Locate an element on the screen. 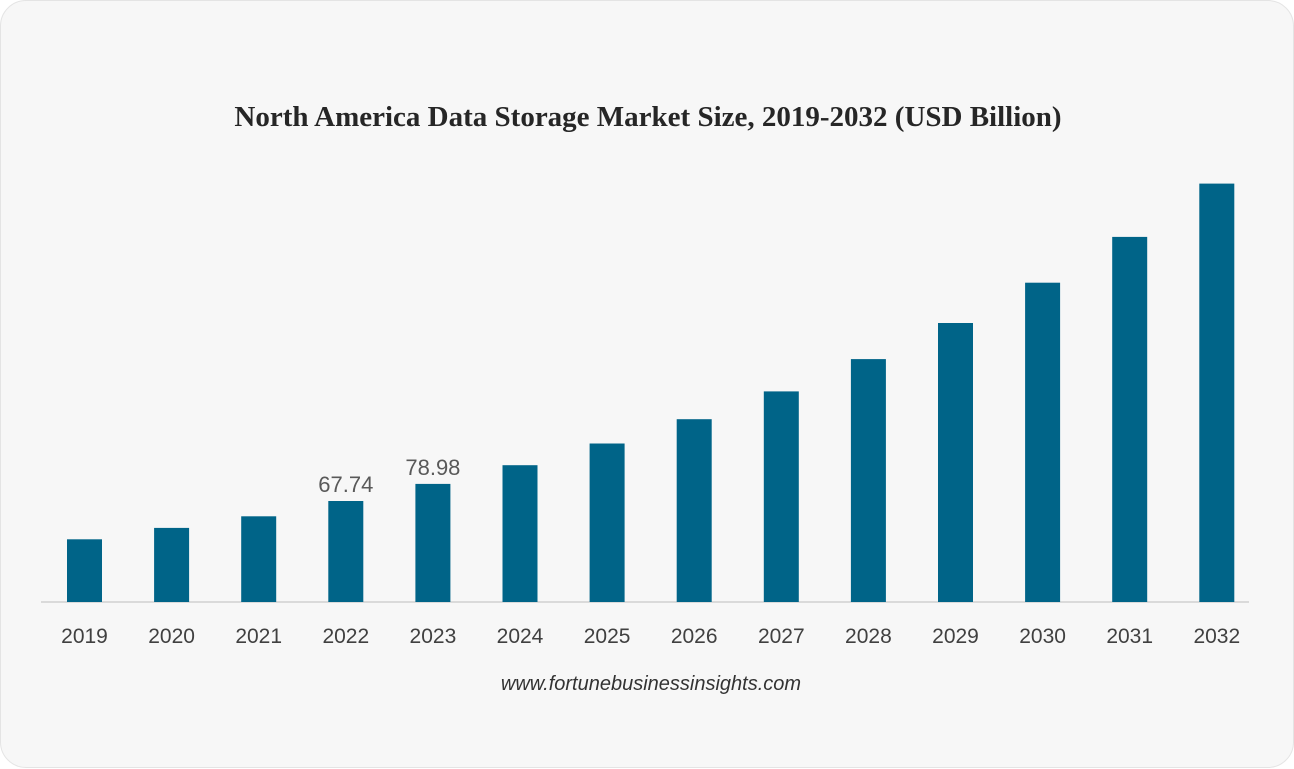 The width and height of the screenshot is (1294, 769). bar-2025 is located at coordinates (607, 522).